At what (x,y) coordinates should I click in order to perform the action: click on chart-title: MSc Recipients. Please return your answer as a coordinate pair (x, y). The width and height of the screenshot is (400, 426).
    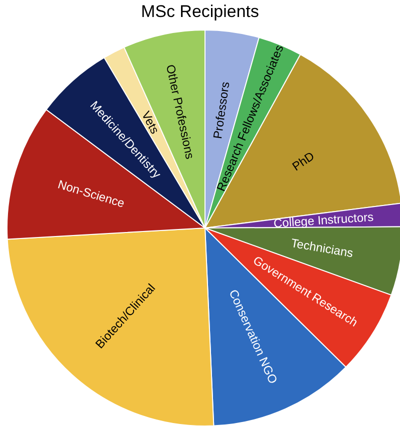
    Looking at the image, I should click on (200, 12).